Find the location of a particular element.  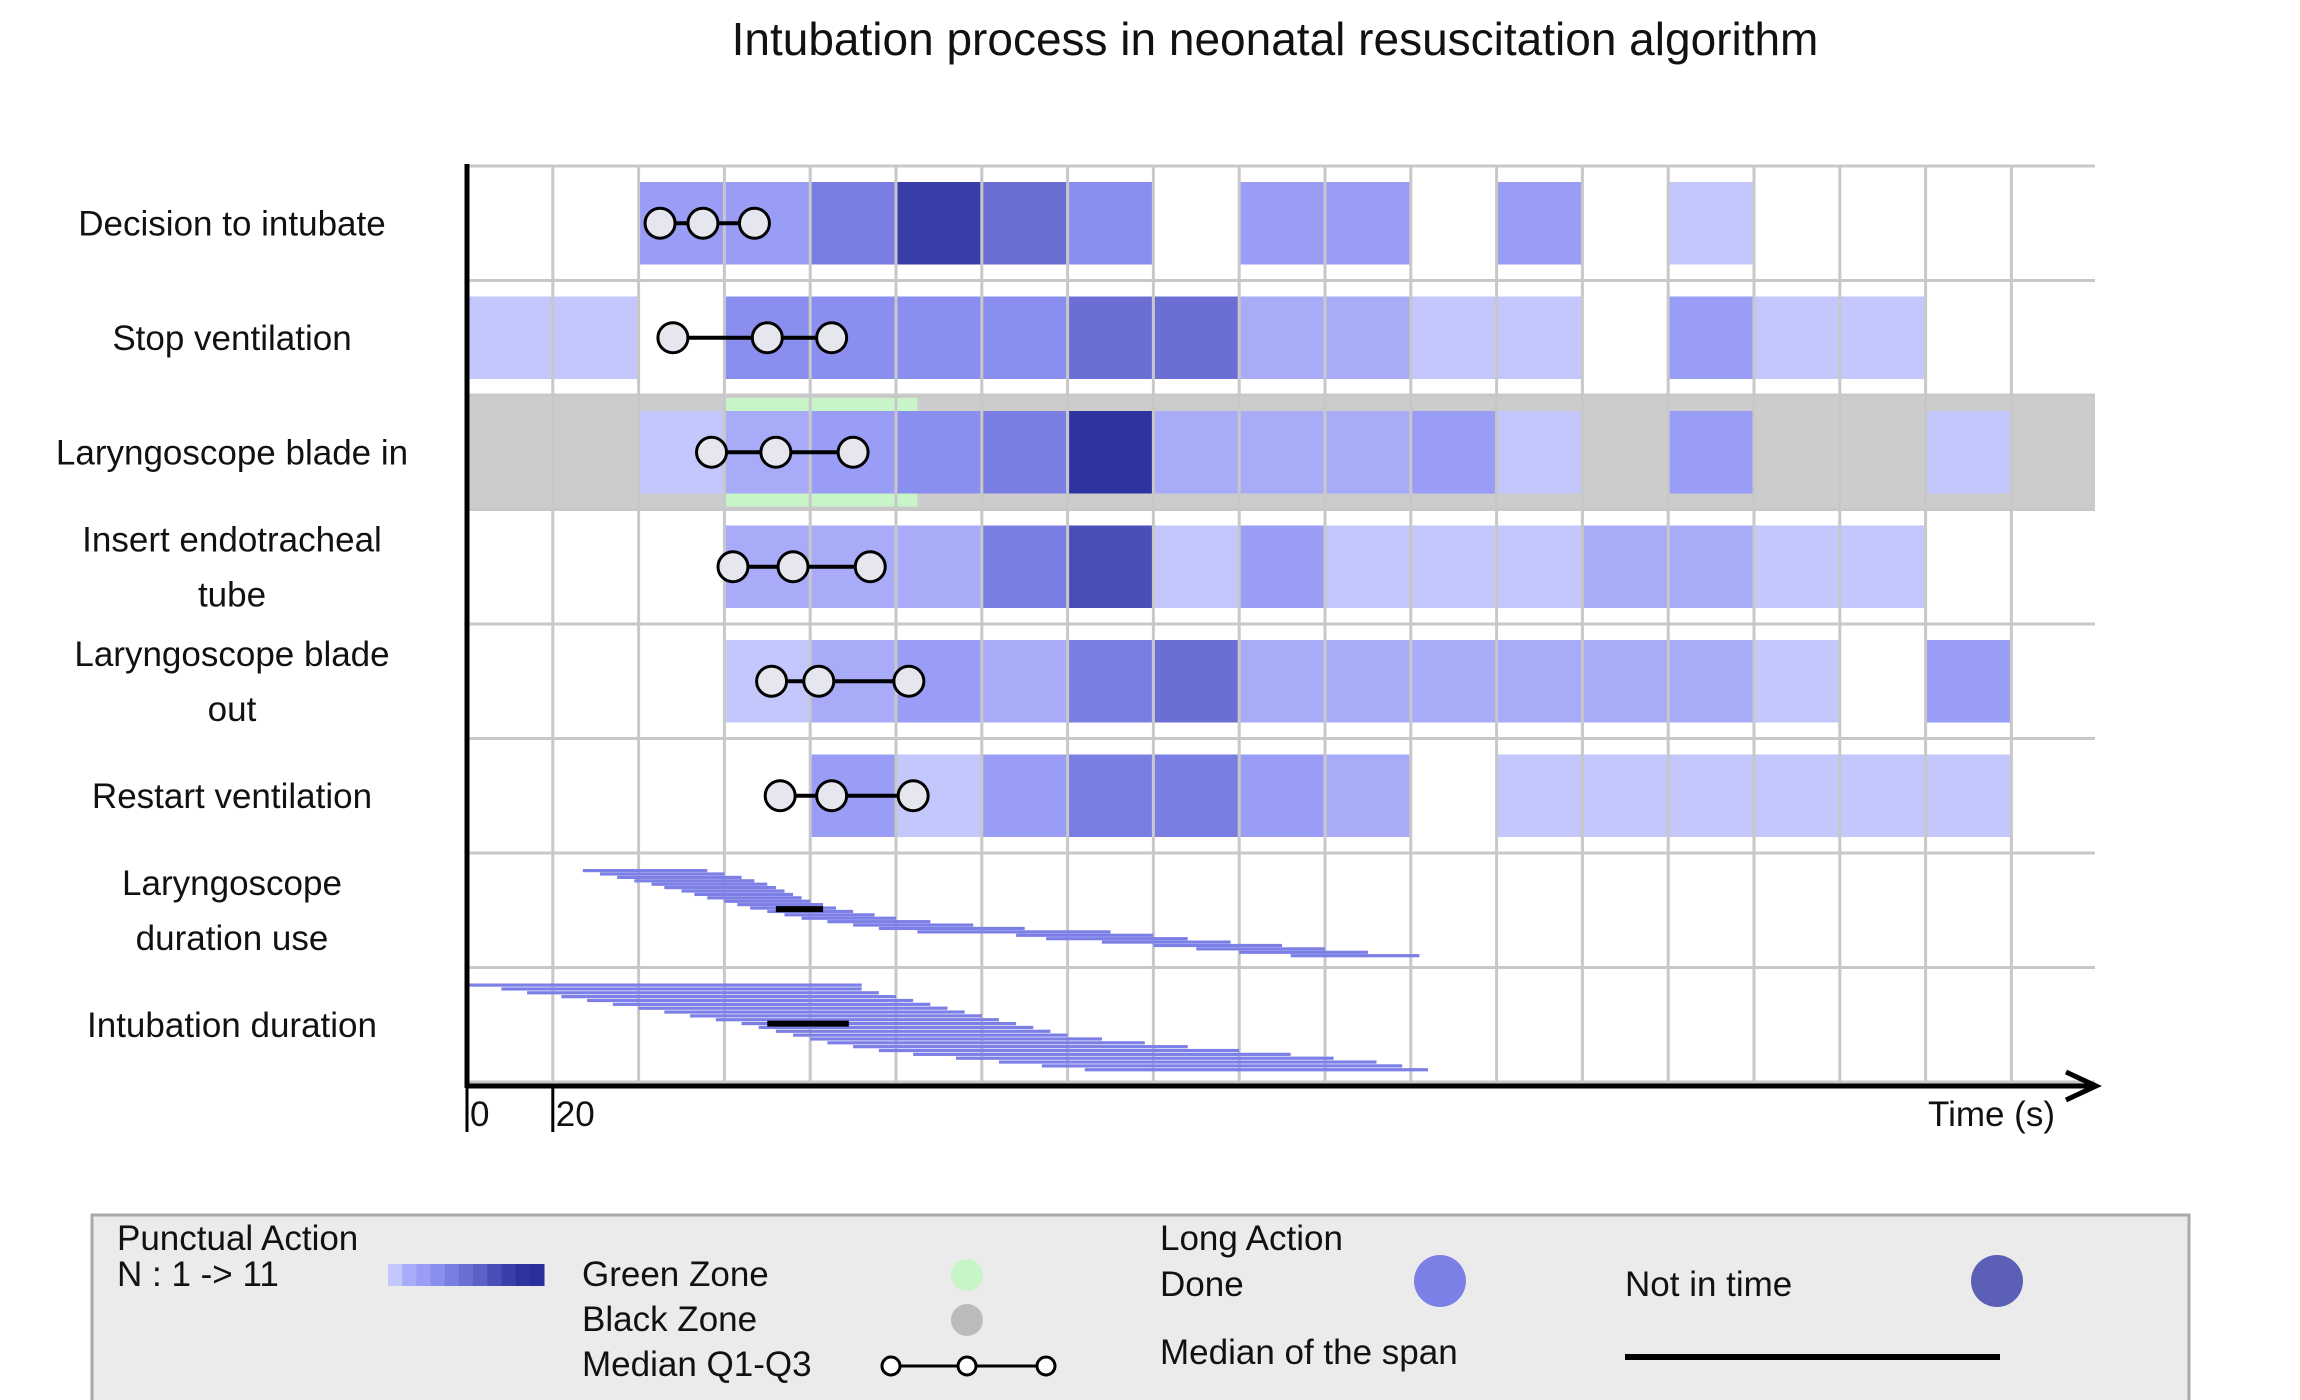

row-label: Insert endotracheal tube is located at coordinates (232, 567).